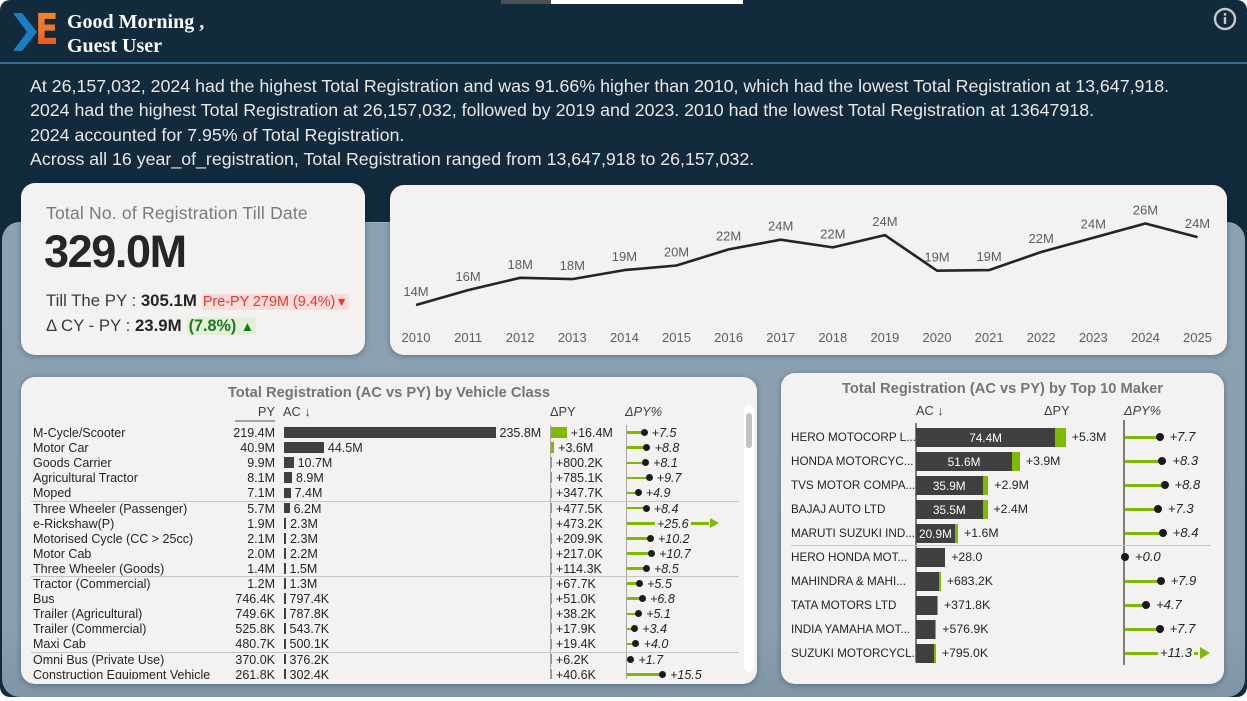 The width and height of the screenshot is (1247, 701). I want to click on table-row: BAJAJ AUTO LTD 35.5M +2.4M +7.3, so click(1002, 509).